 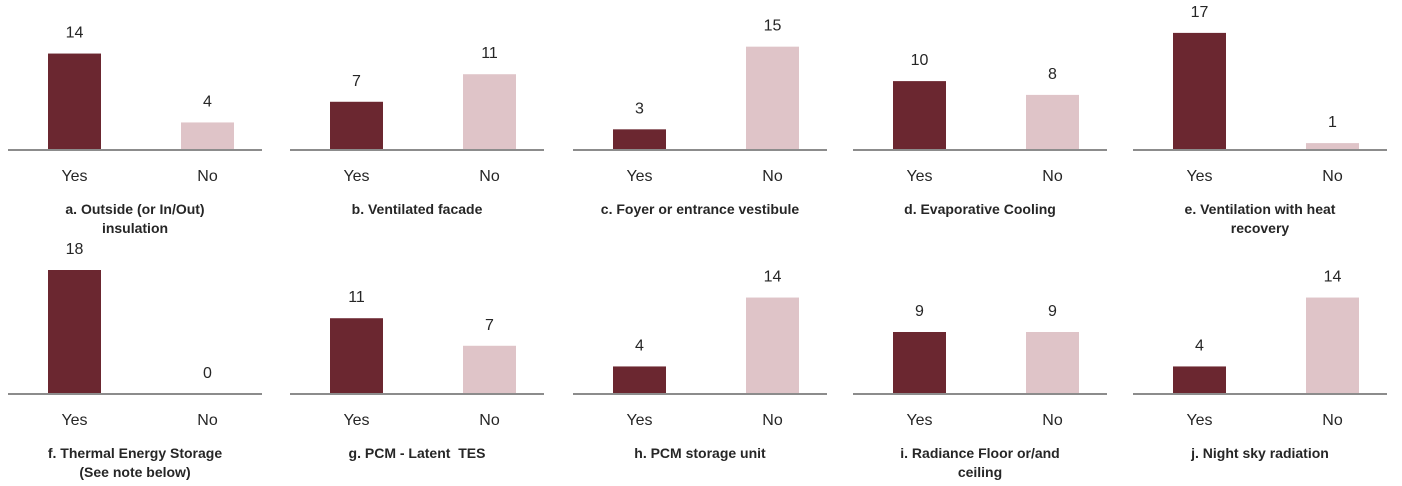 What do you see at coordinates (639, 108) in the screenshot?
I see `value-label-yes: 3` at bounding box center [639, 108].